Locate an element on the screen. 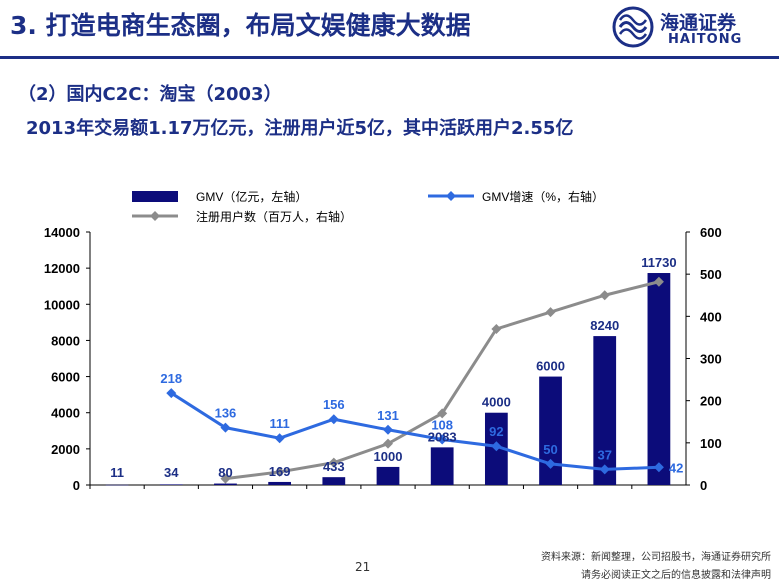  growth-line is located at coordinates (414, 431).